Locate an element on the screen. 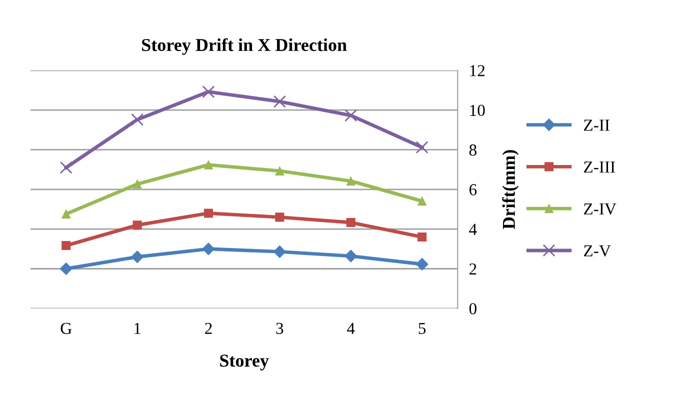 Image resolution: width=678 pixels, height=414 pixels. legend-label: Z-II is located at coordinates (597, 125).